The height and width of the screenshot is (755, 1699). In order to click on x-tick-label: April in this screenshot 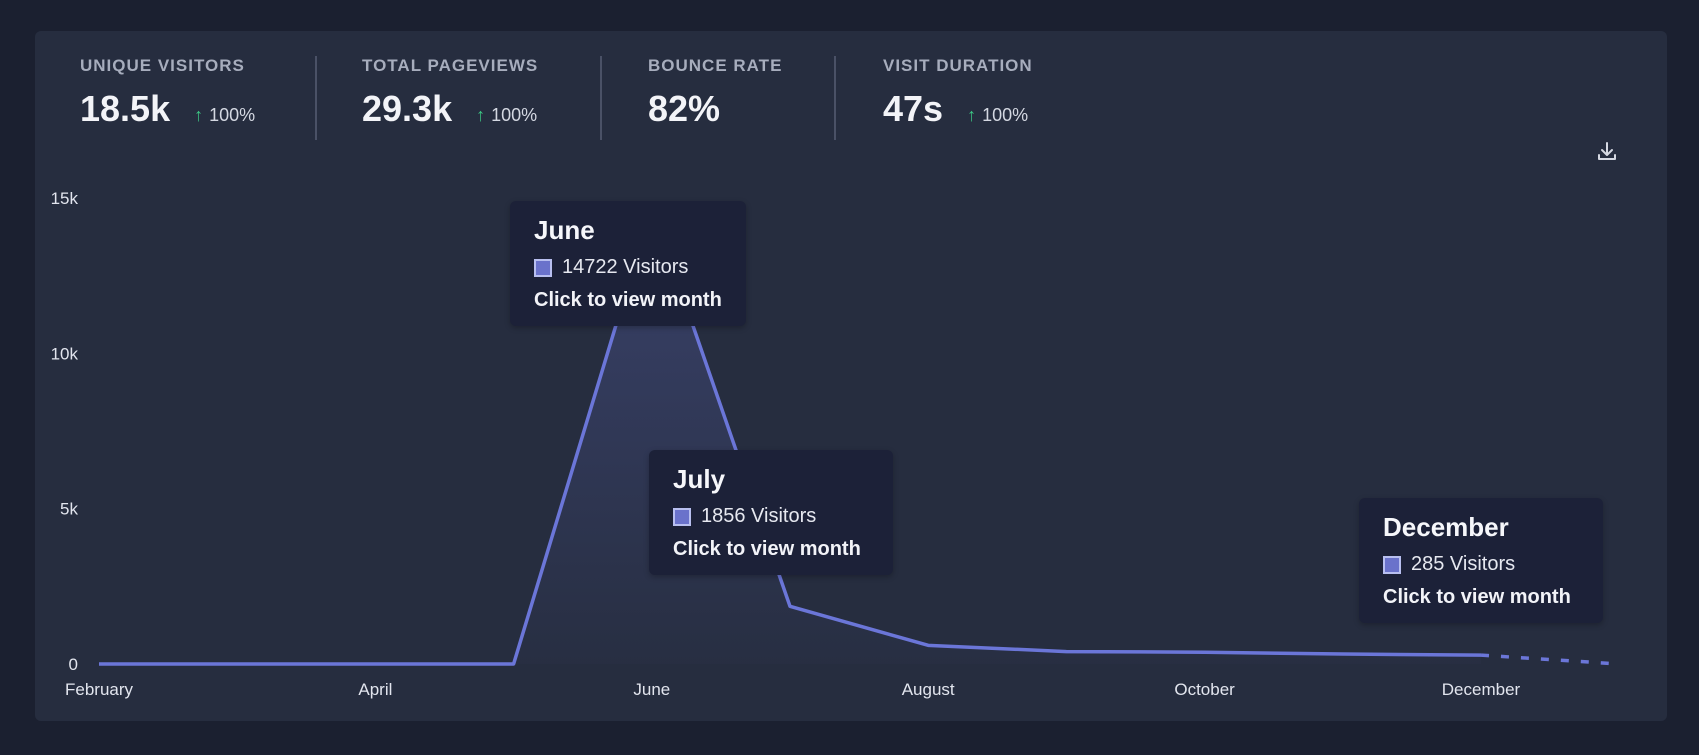, I will do `click(375, 689)`.